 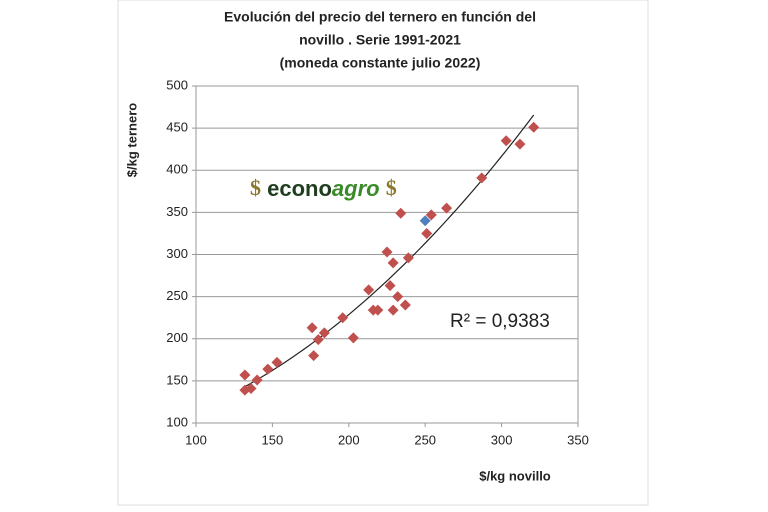 I want to click on x-tick-label: 250, so click(x=425, y=439).